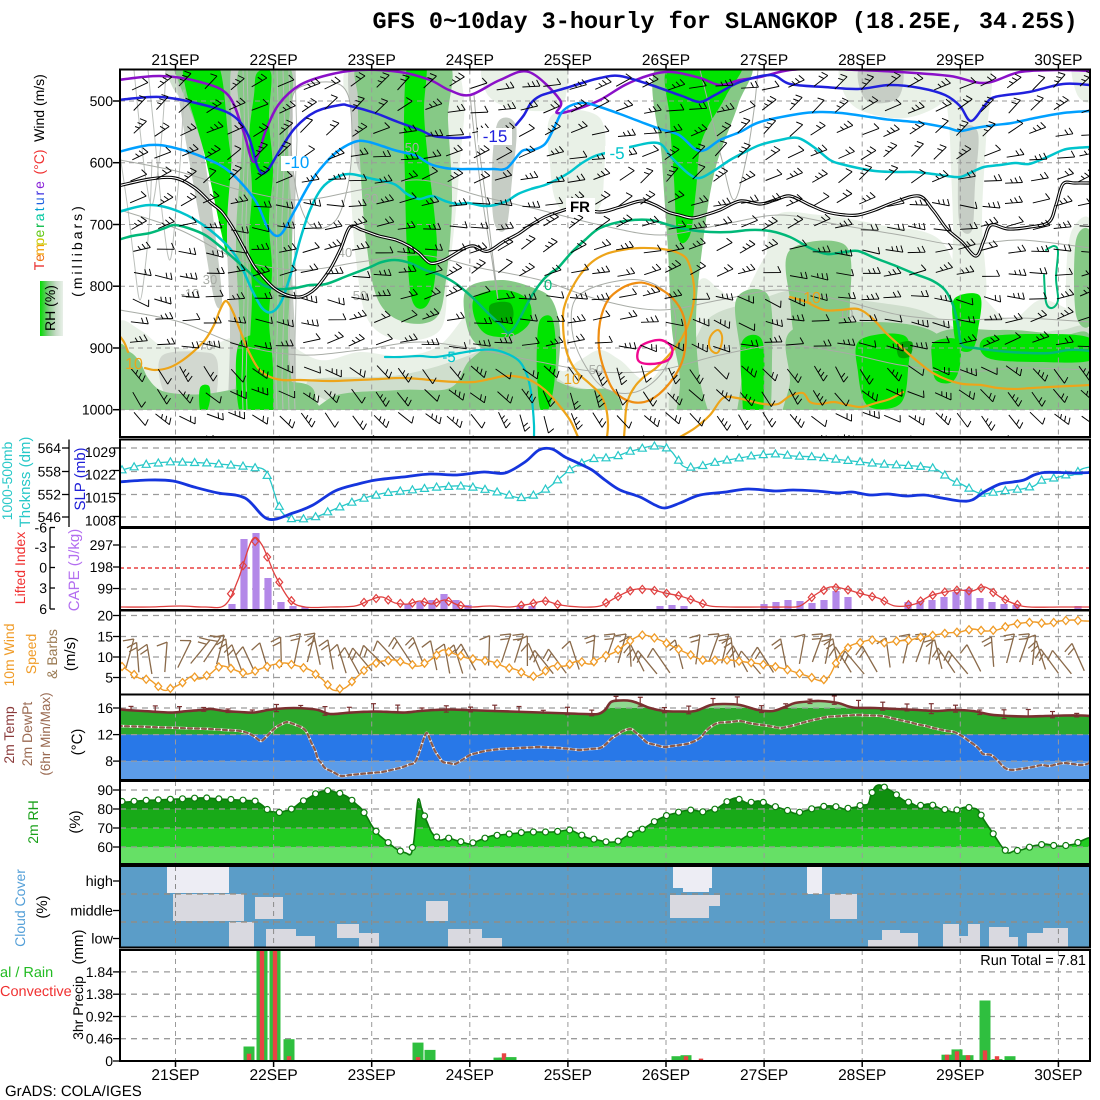  Describe the element at coordinates (105, 589) in the screenshot. I see `svg-text: 99` at that location.